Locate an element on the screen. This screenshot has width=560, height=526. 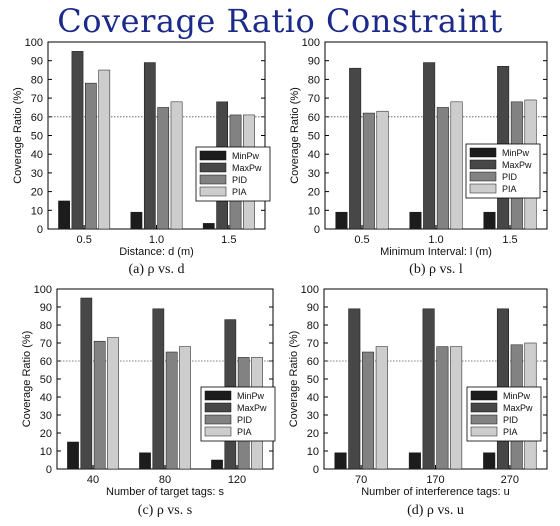
chart-0-ytick-label: 90 is located at coordinates (37, 62).